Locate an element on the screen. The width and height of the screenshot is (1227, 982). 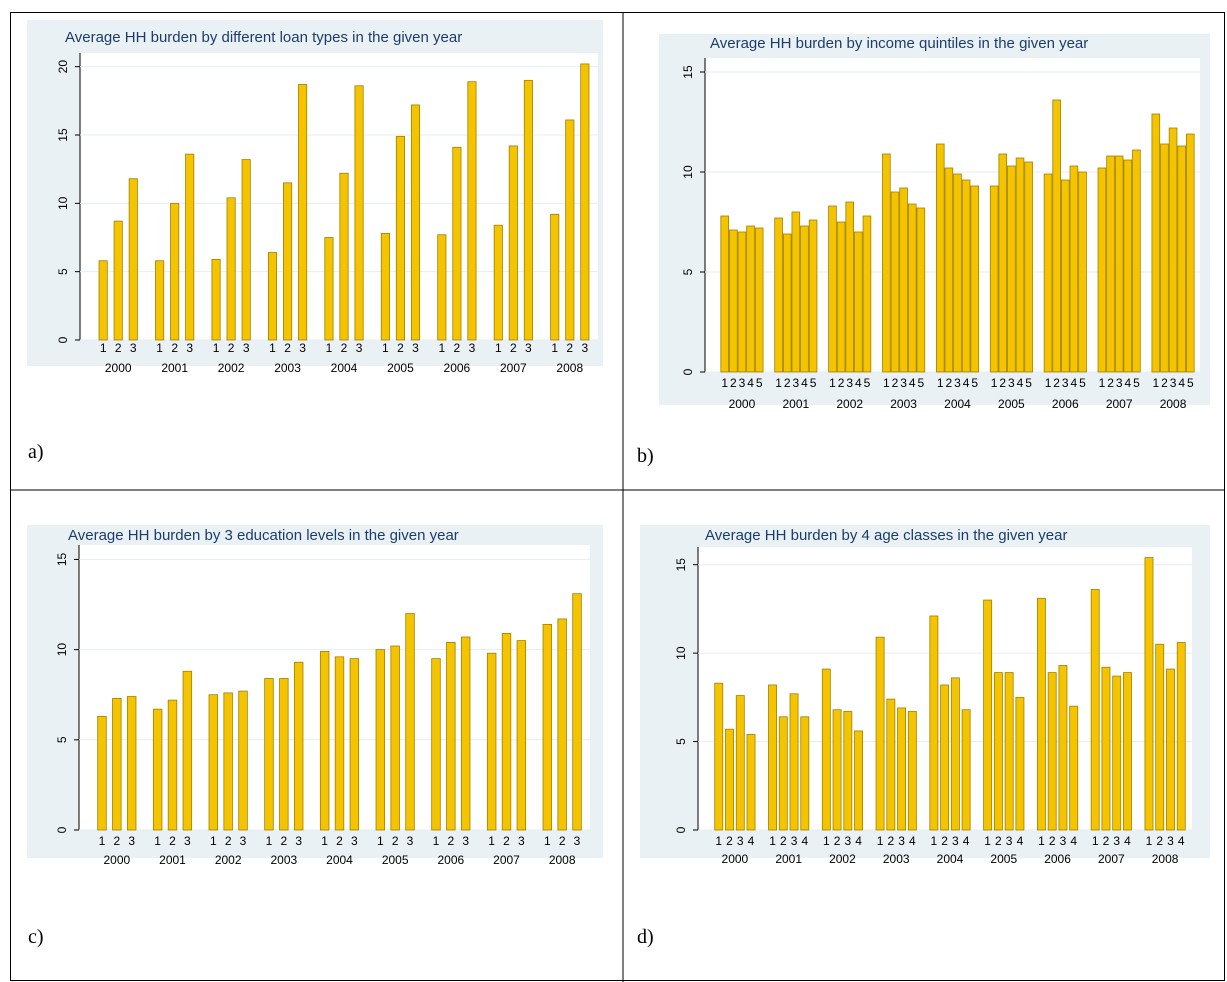
x-group-label: 2002 is located at coordinates (231, 368).